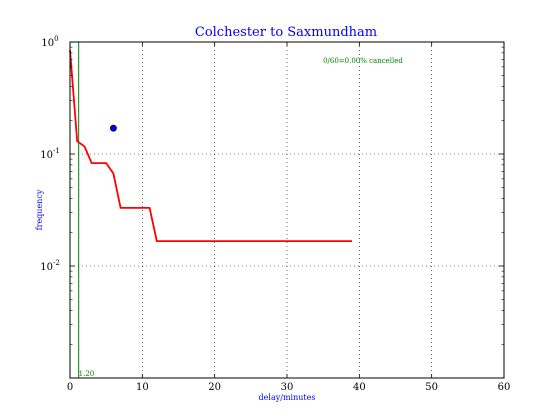 The width and height of the screenshot is (560, 420). I want to click on y-axis-label: frequency, so click(39, 209).